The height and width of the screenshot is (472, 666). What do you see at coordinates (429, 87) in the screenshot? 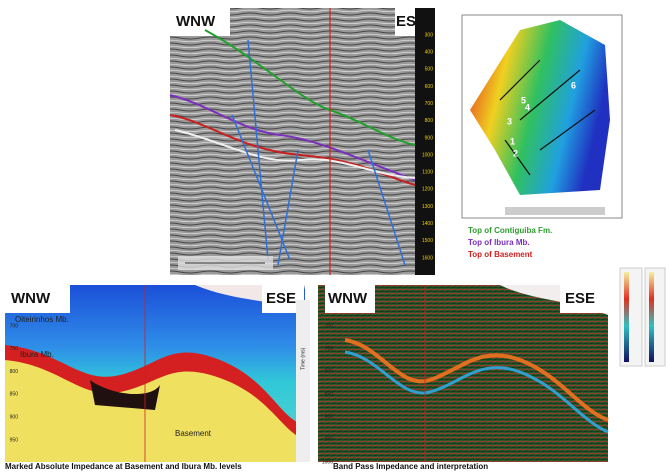
I see `tick-label: 600` at bounding box center [429, 87].